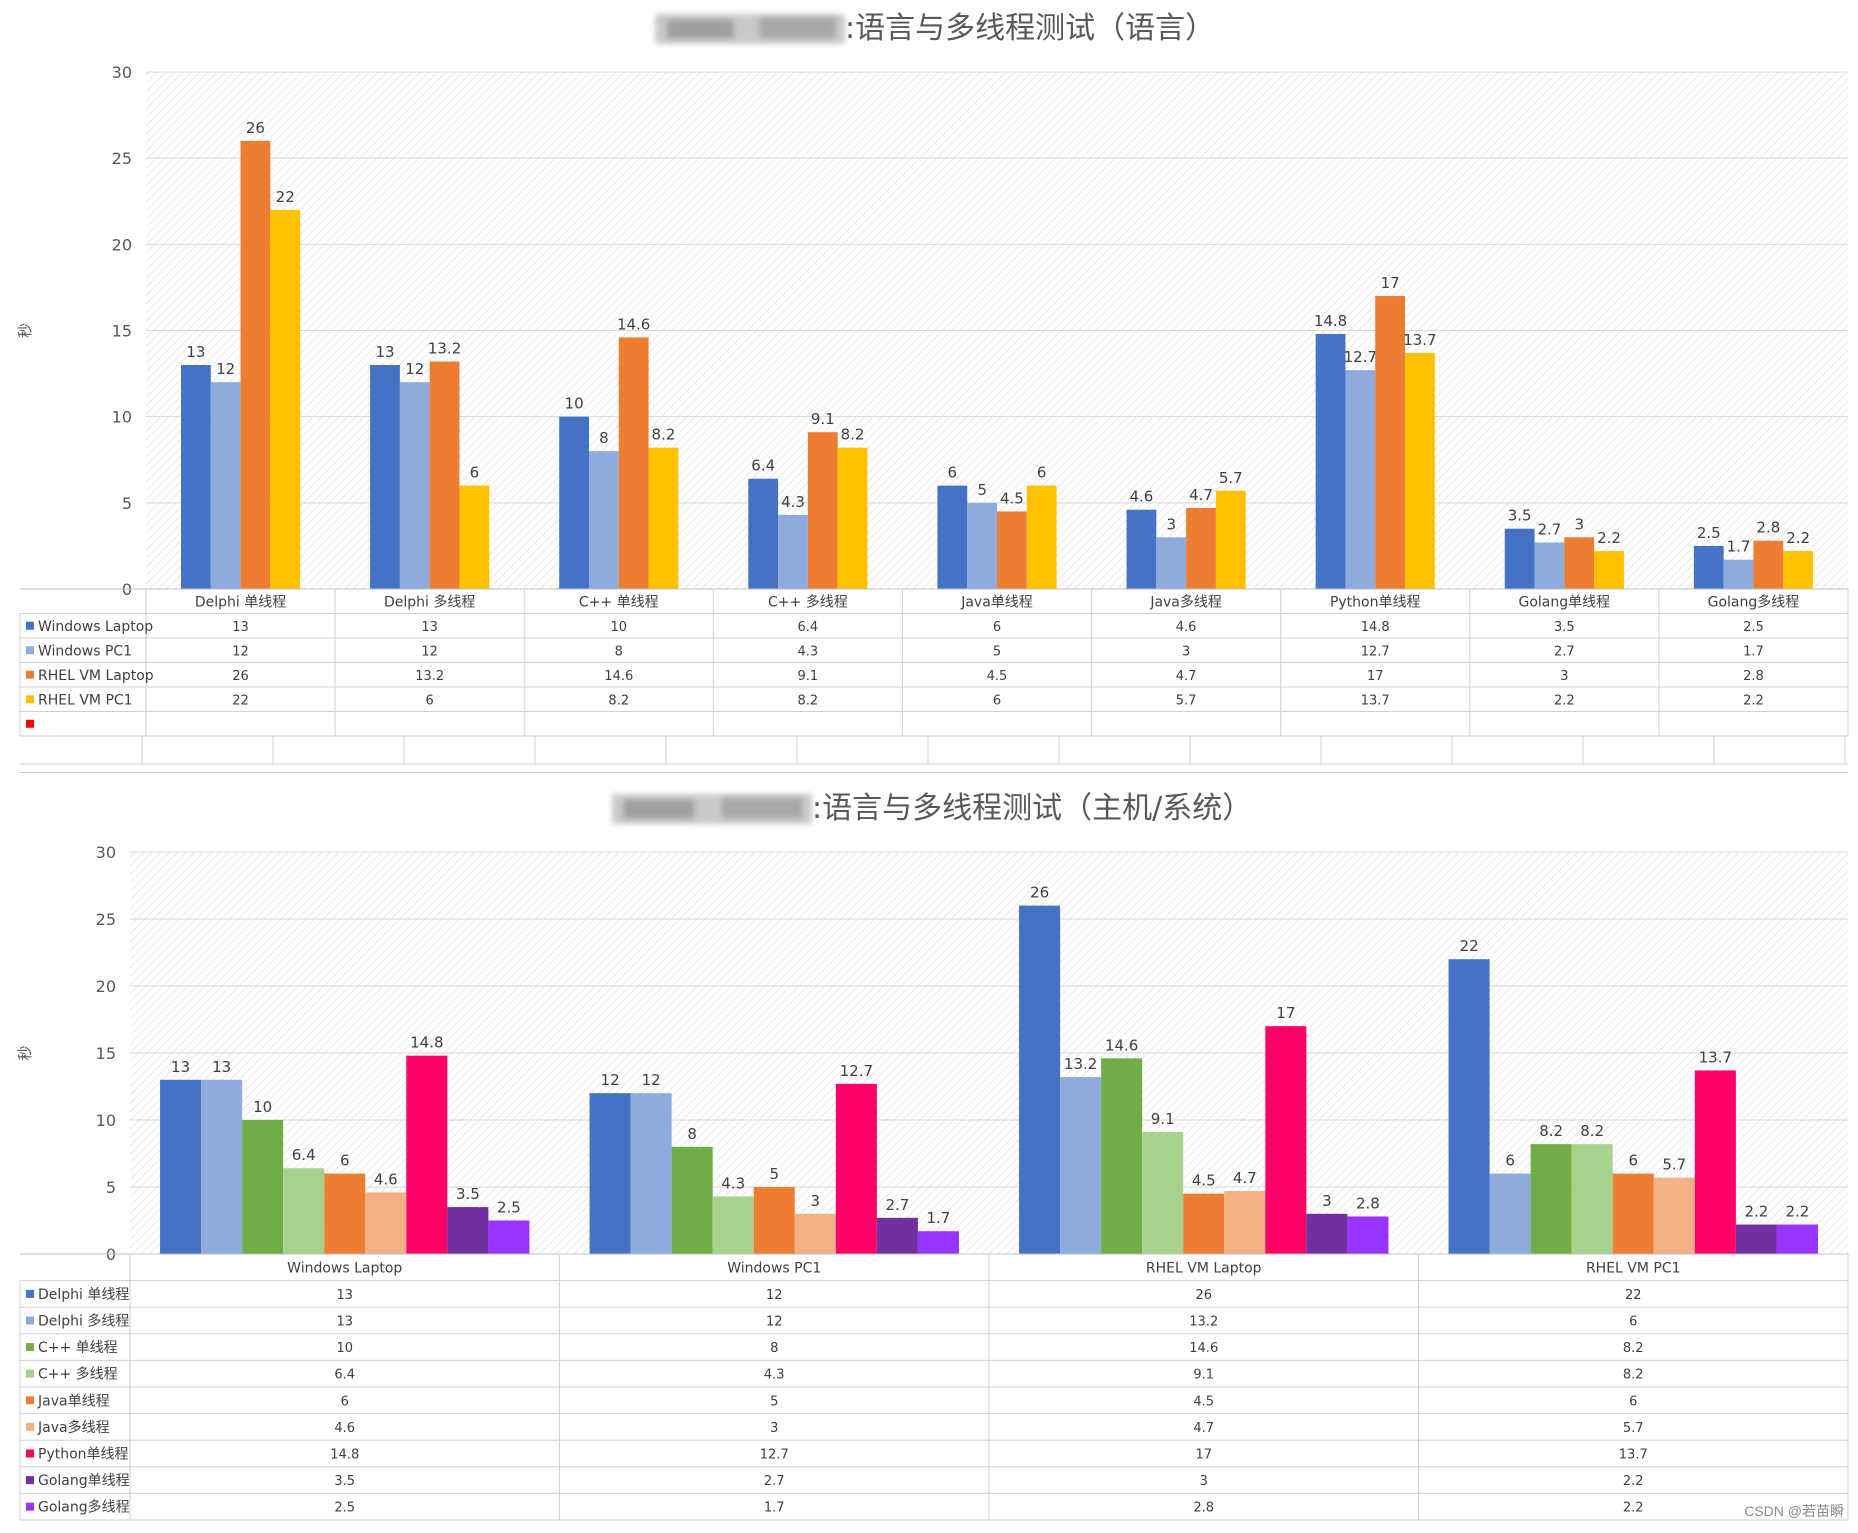 This screenshot has height=1533, width=1858. I want to click on data-label: 2.5, so click(1709, 533).